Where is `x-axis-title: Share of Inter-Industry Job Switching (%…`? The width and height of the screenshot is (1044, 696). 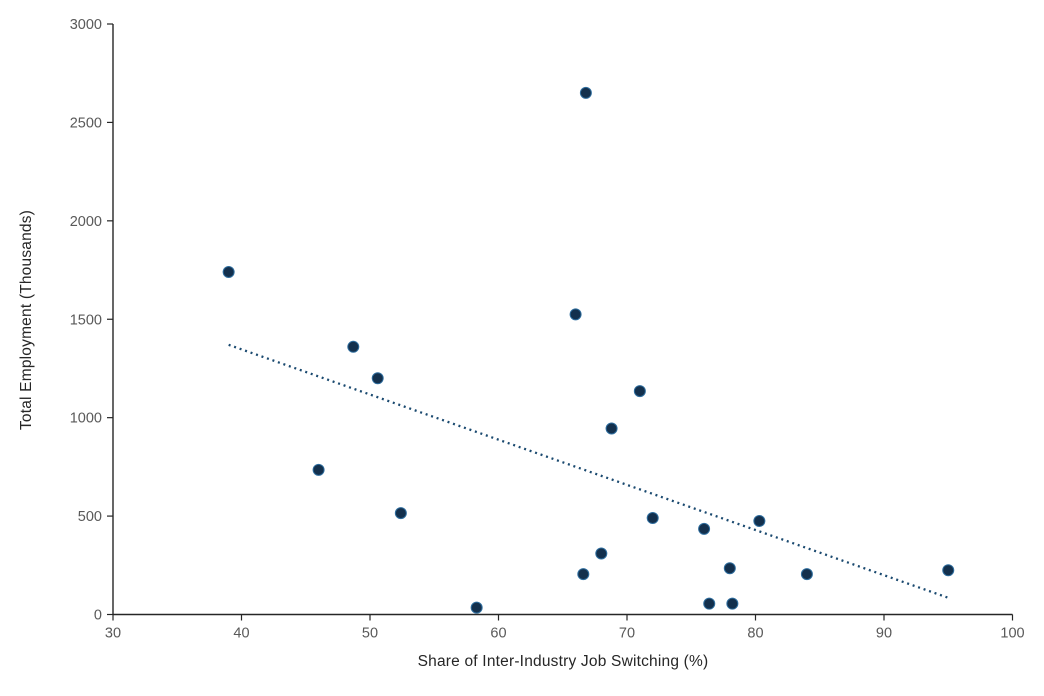
x-axis-title: Share of Inter-Industry Job Switching (%… is located at coordinates (563, 661).